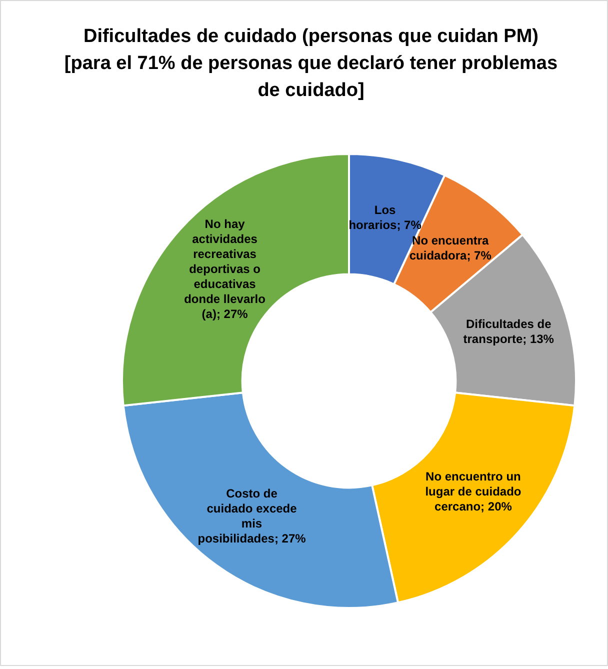 The width and height of the screenshot is (608, 669). I want to click on chart-title: Dificultades de cuidado (personas que cuidan PM) [para el 71% de personas que declaró tener problemas de cuidado], so click(311, 64).